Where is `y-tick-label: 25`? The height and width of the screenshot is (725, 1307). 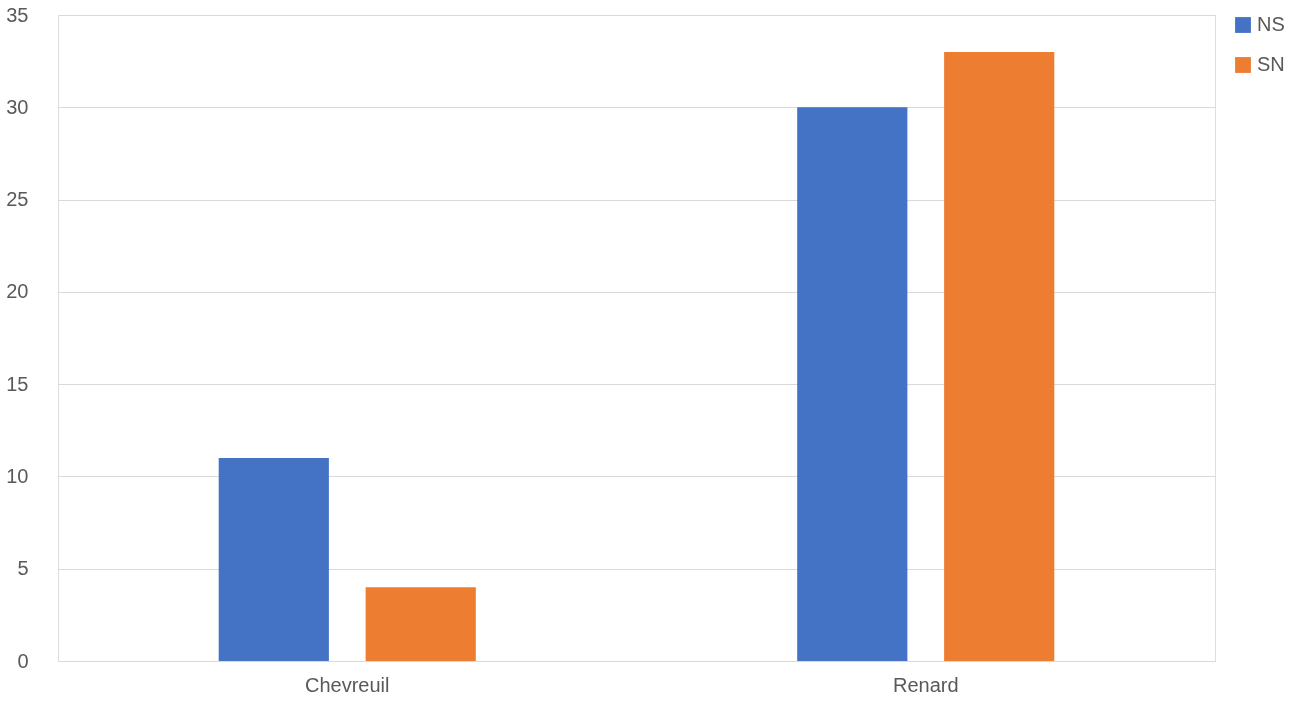
y-tick-label: 25 is located at coordinates (17, 199).